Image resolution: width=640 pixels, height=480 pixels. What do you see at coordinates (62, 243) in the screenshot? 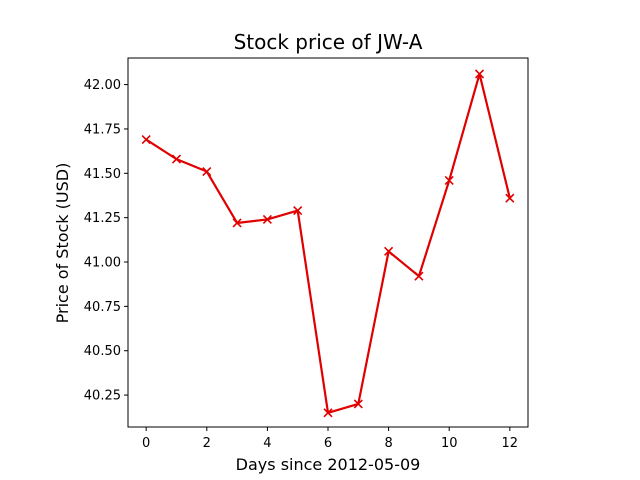
I see `y-axis-label: Price of Stock (USD)` at bounding box center [62, 243].